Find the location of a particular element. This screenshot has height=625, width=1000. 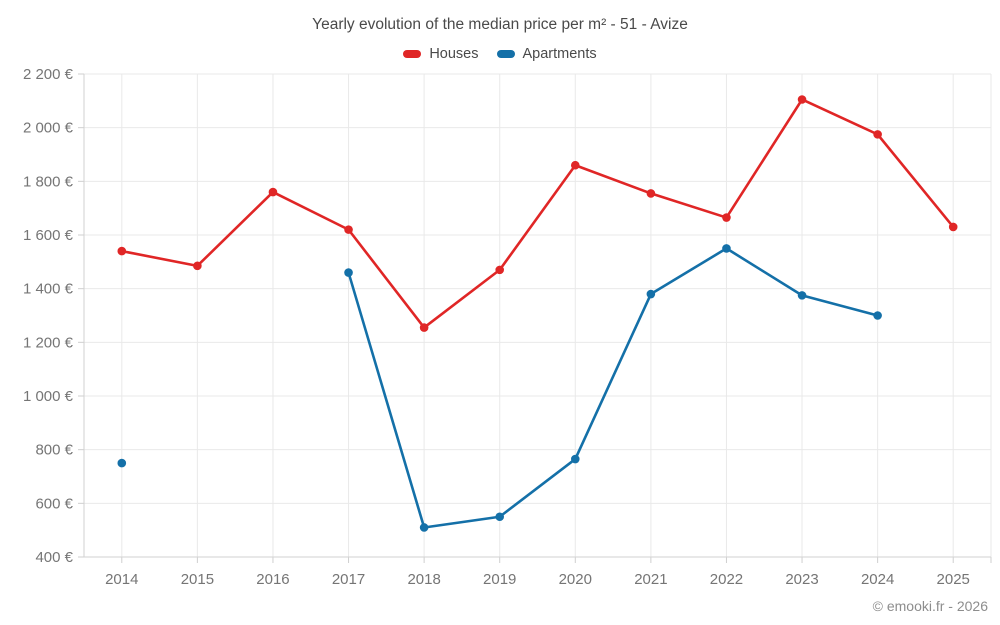

x-axis-label: 2019 is located at coordinates (499, 579).